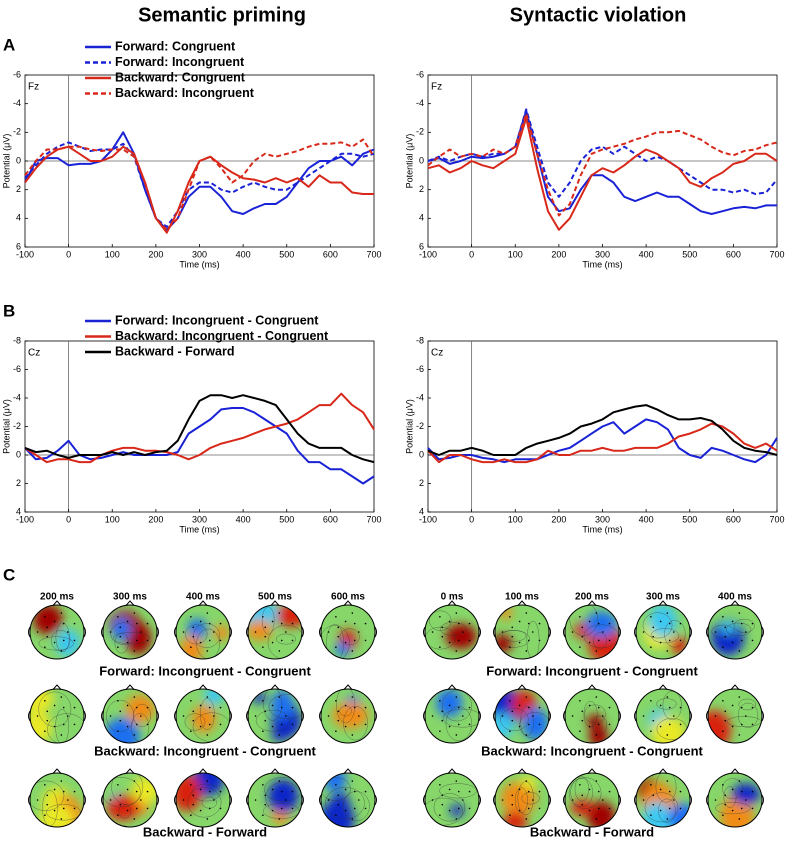 The height and width of the screenshot is (842, 787). What do you see at coordinates (421, 511) in the screenshot?
I see `y-tick-label: 4` at bounding box center [421, 511].